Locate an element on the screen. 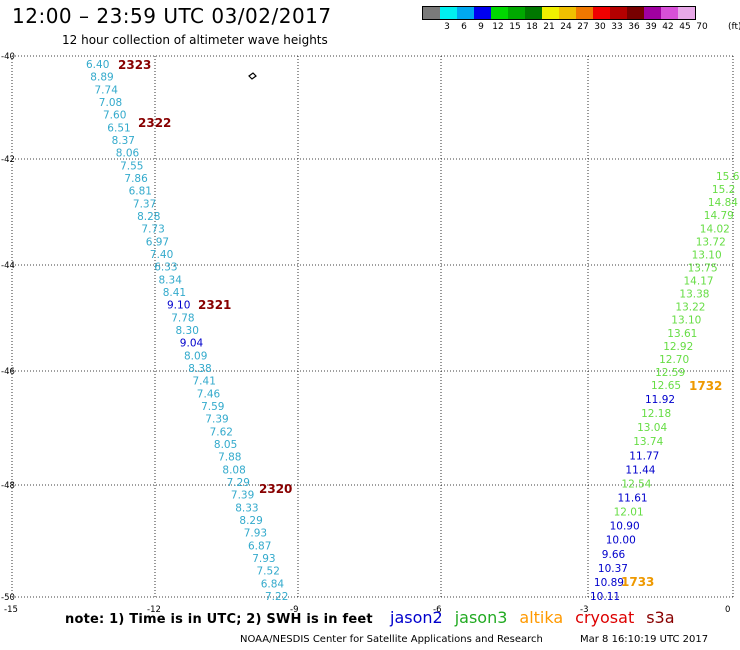 This screenshot has width=740, height=650. wave-height-label: 13.74 is located at coordinates (648, 442).